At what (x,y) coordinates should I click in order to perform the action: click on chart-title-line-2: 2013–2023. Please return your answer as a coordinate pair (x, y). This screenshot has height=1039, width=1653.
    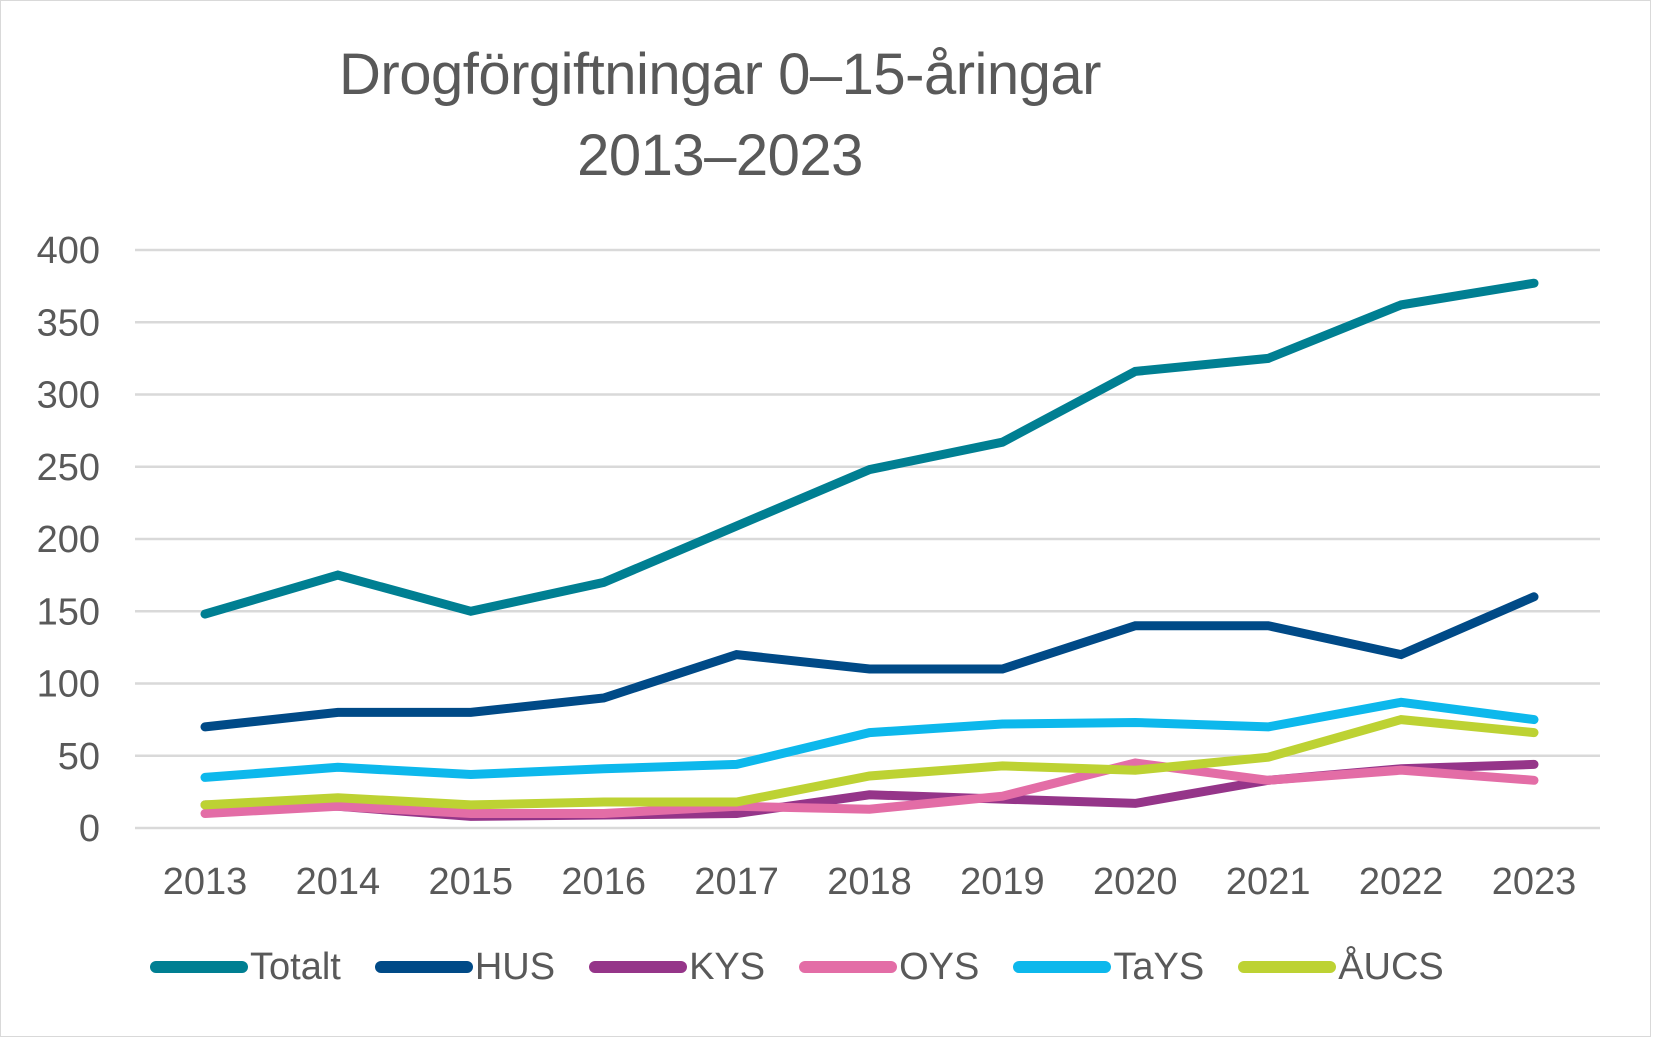
    Looking at the image, I should click on (720, 155).